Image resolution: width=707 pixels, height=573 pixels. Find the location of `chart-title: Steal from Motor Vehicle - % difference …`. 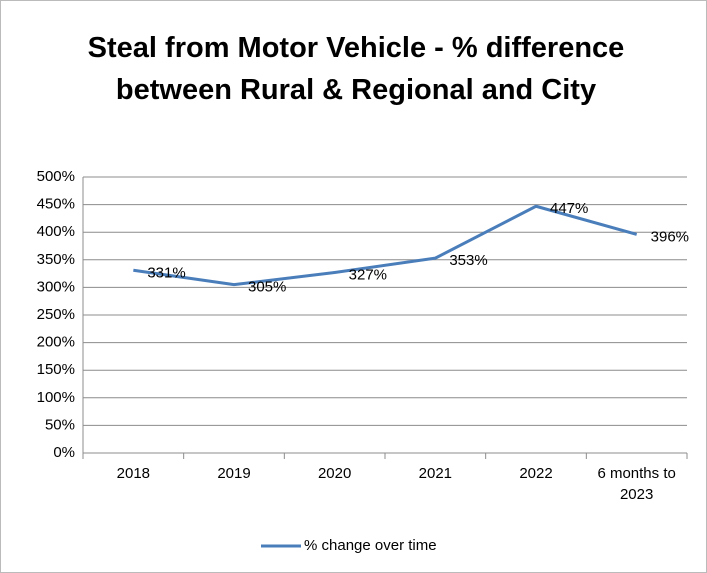

chart-title: Steal from Motor Vehicle - % difference … is located at coordinates (356, 69).